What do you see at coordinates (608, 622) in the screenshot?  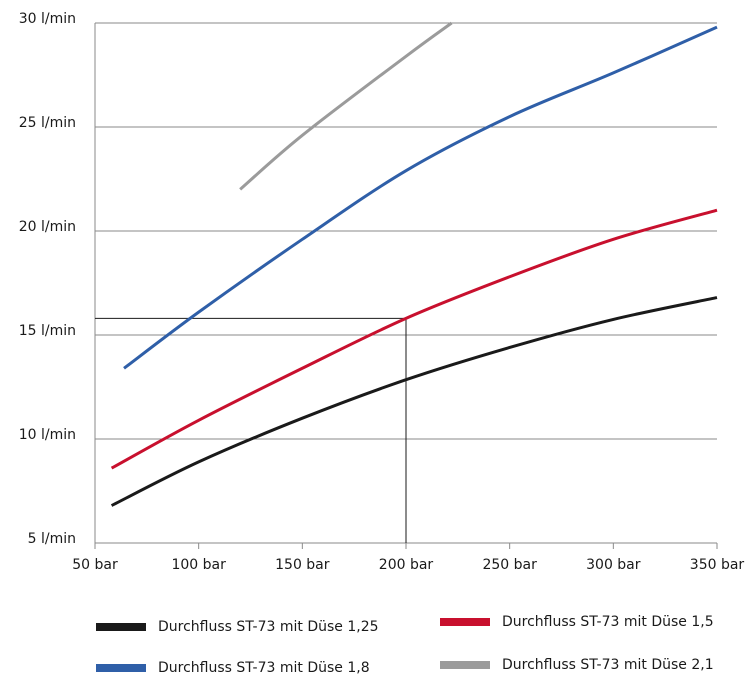 I see `legend-label: Durchfluss ST-73 mit Düse 1,5` at bounding box center [608, 622].